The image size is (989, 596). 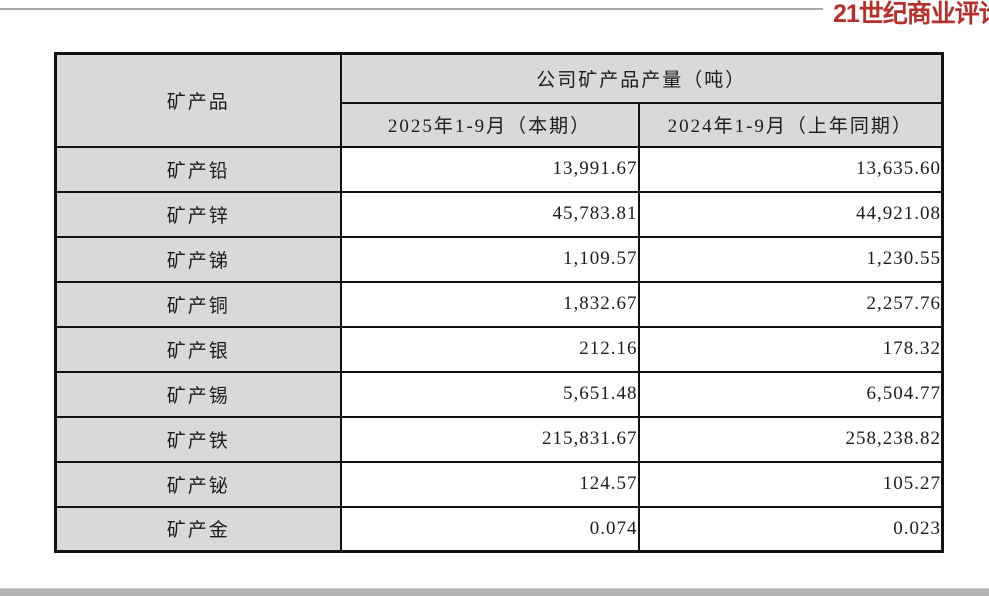 What do you see at coordinates (198, 304) in the screenshot?
I see `mineral-name-cell: 矿产铜` at bounding box center [198, 304].